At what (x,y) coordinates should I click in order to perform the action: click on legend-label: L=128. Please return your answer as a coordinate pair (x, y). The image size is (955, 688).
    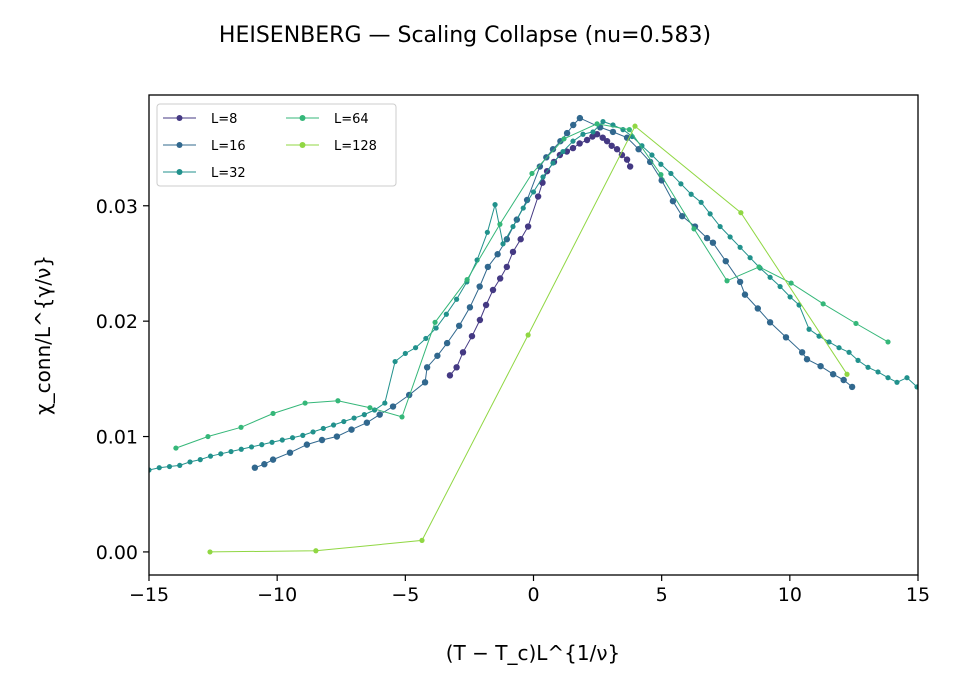
    Looking at the image, I should click on (355, 146).